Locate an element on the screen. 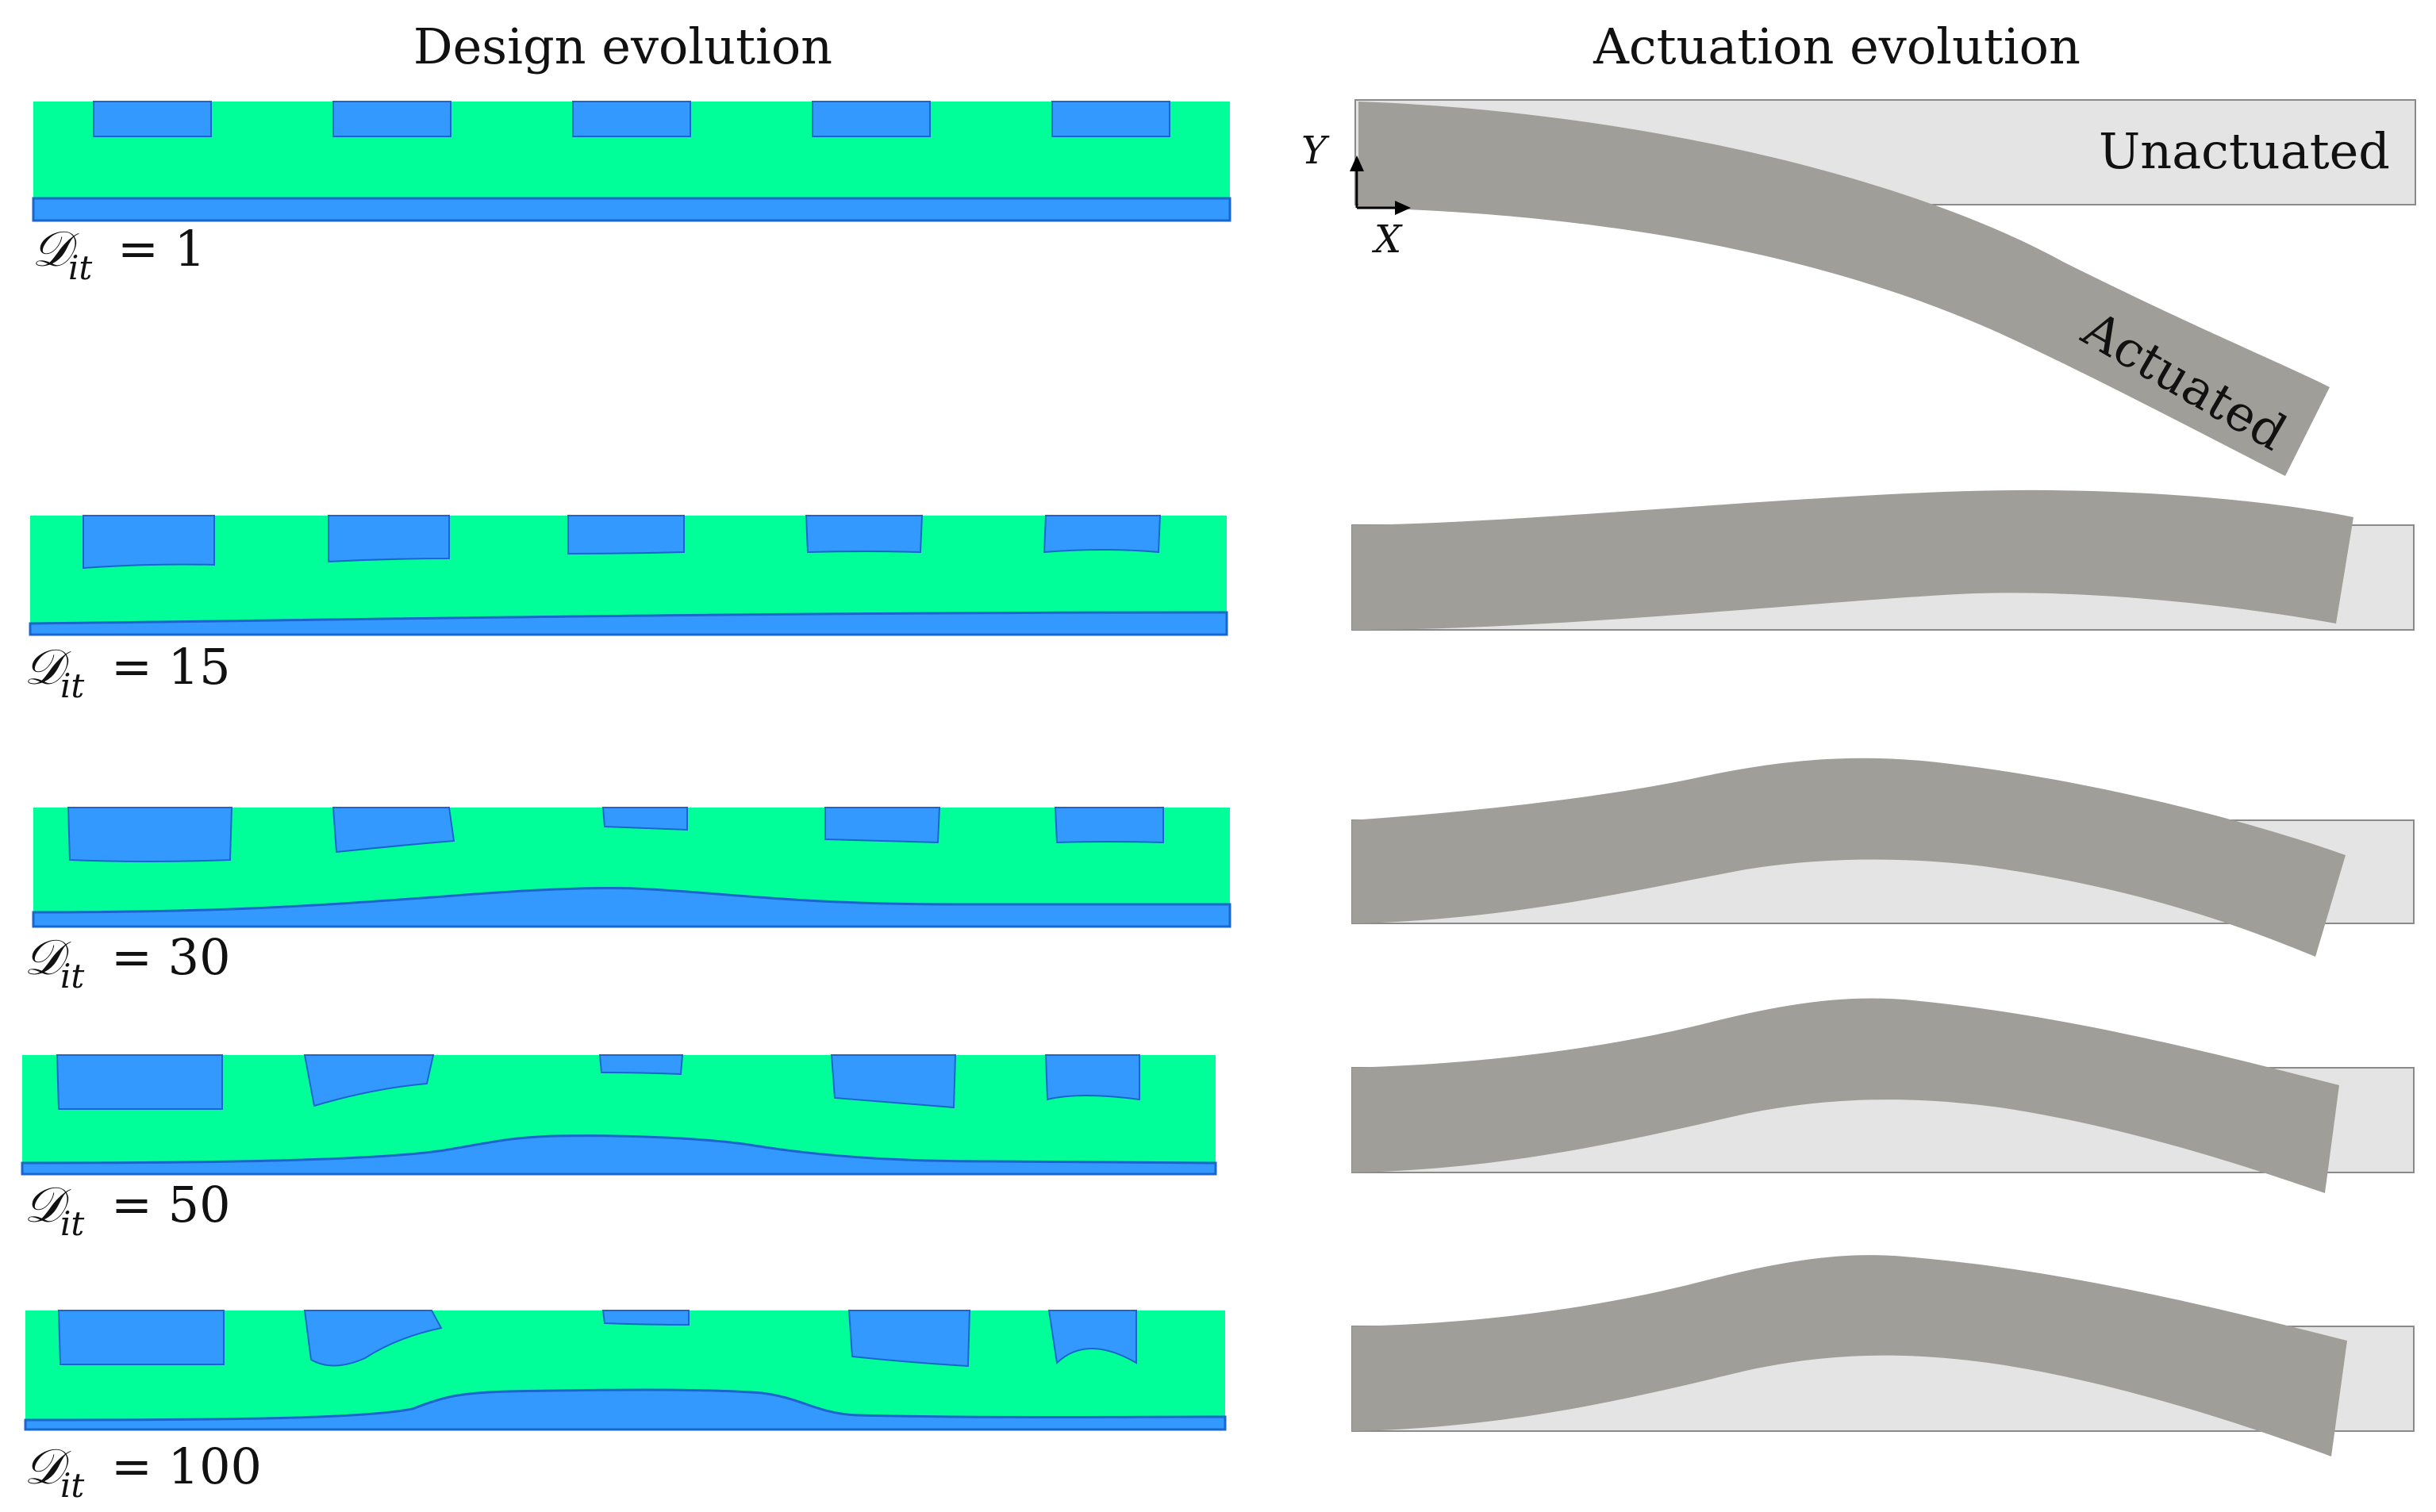 This screenshot has height=1512, width=2436. label-value: = 100 is located at coordinates (187, 1466).